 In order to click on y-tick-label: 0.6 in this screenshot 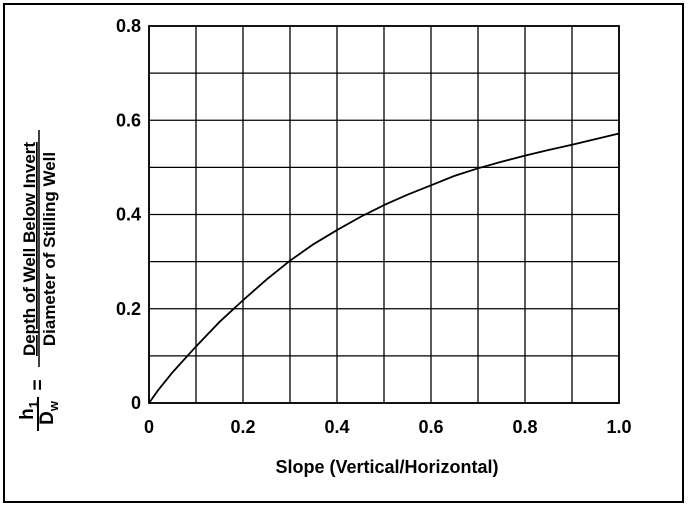, I will do `click(128, 120)`.